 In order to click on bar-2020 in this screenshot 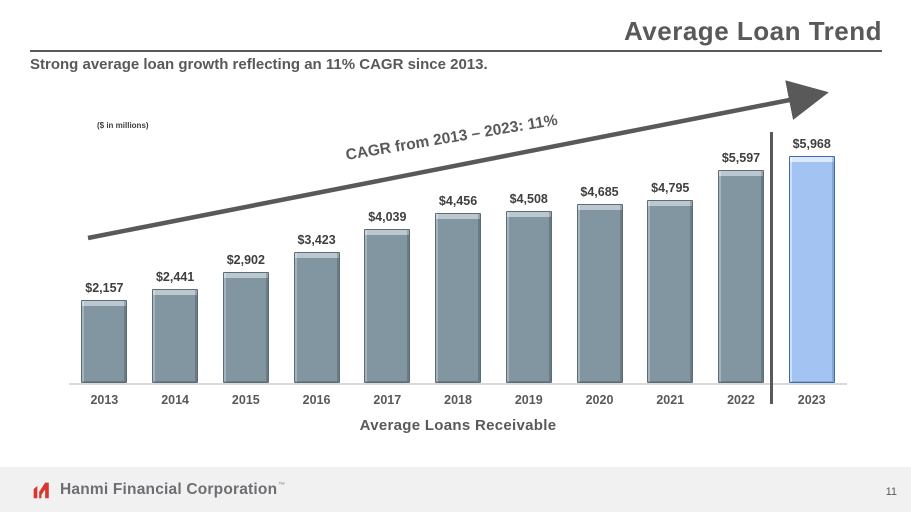, I will do `click(599, 293)`.